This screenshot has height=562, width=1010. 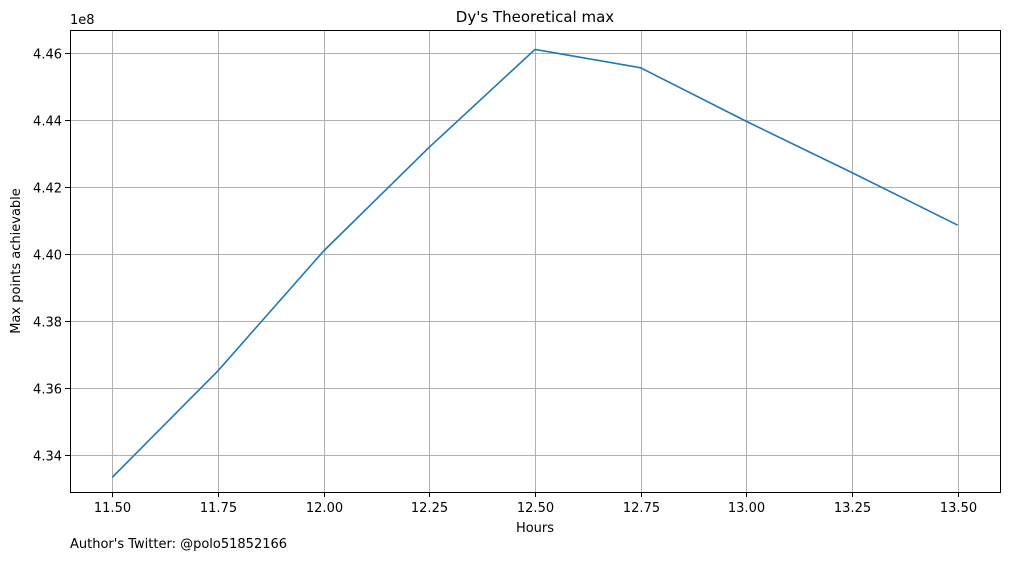 I want to click on author-footnote: Author's Twitter: @polo51852166, so click(x=179, y=544).